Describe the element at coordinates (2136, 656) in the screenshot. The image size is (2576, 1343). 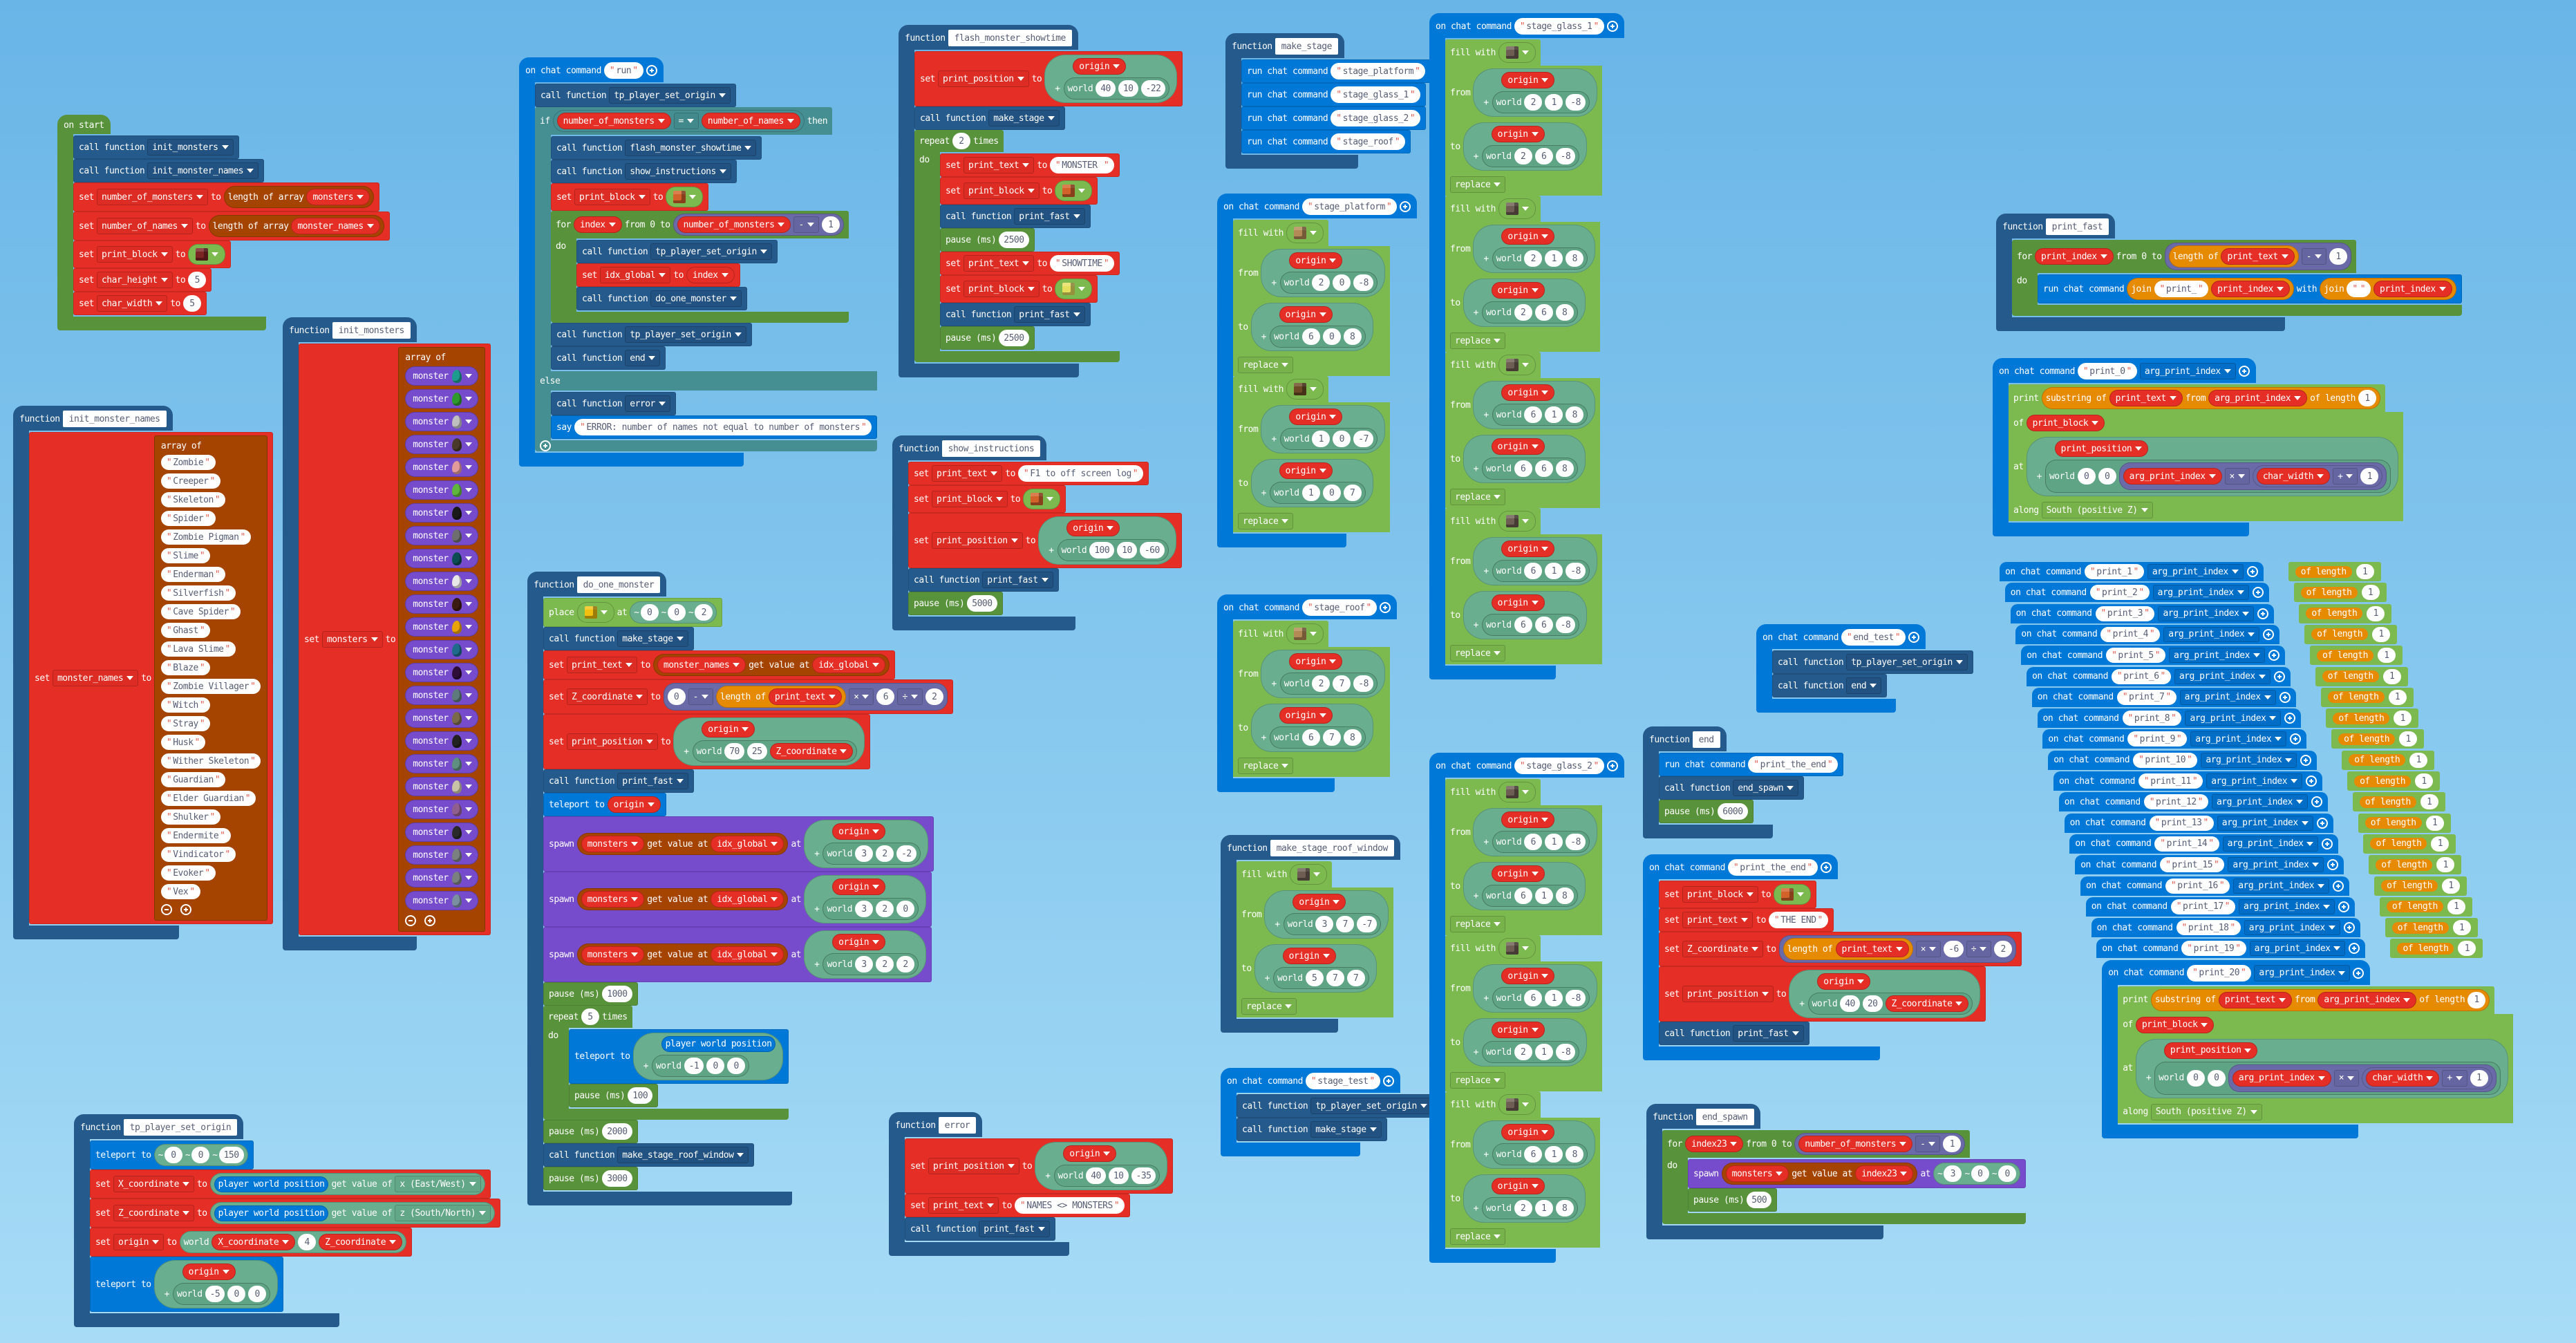
I see `text-input: print_5` at that location.